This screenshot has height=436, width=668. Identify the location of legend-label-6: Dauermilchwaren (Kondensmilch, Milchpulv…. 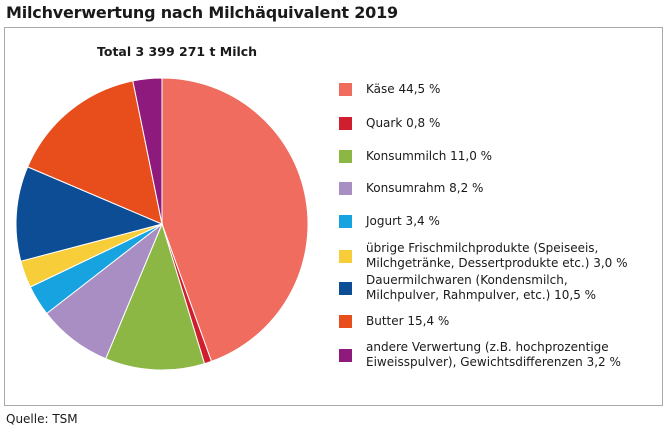
(481, 287).